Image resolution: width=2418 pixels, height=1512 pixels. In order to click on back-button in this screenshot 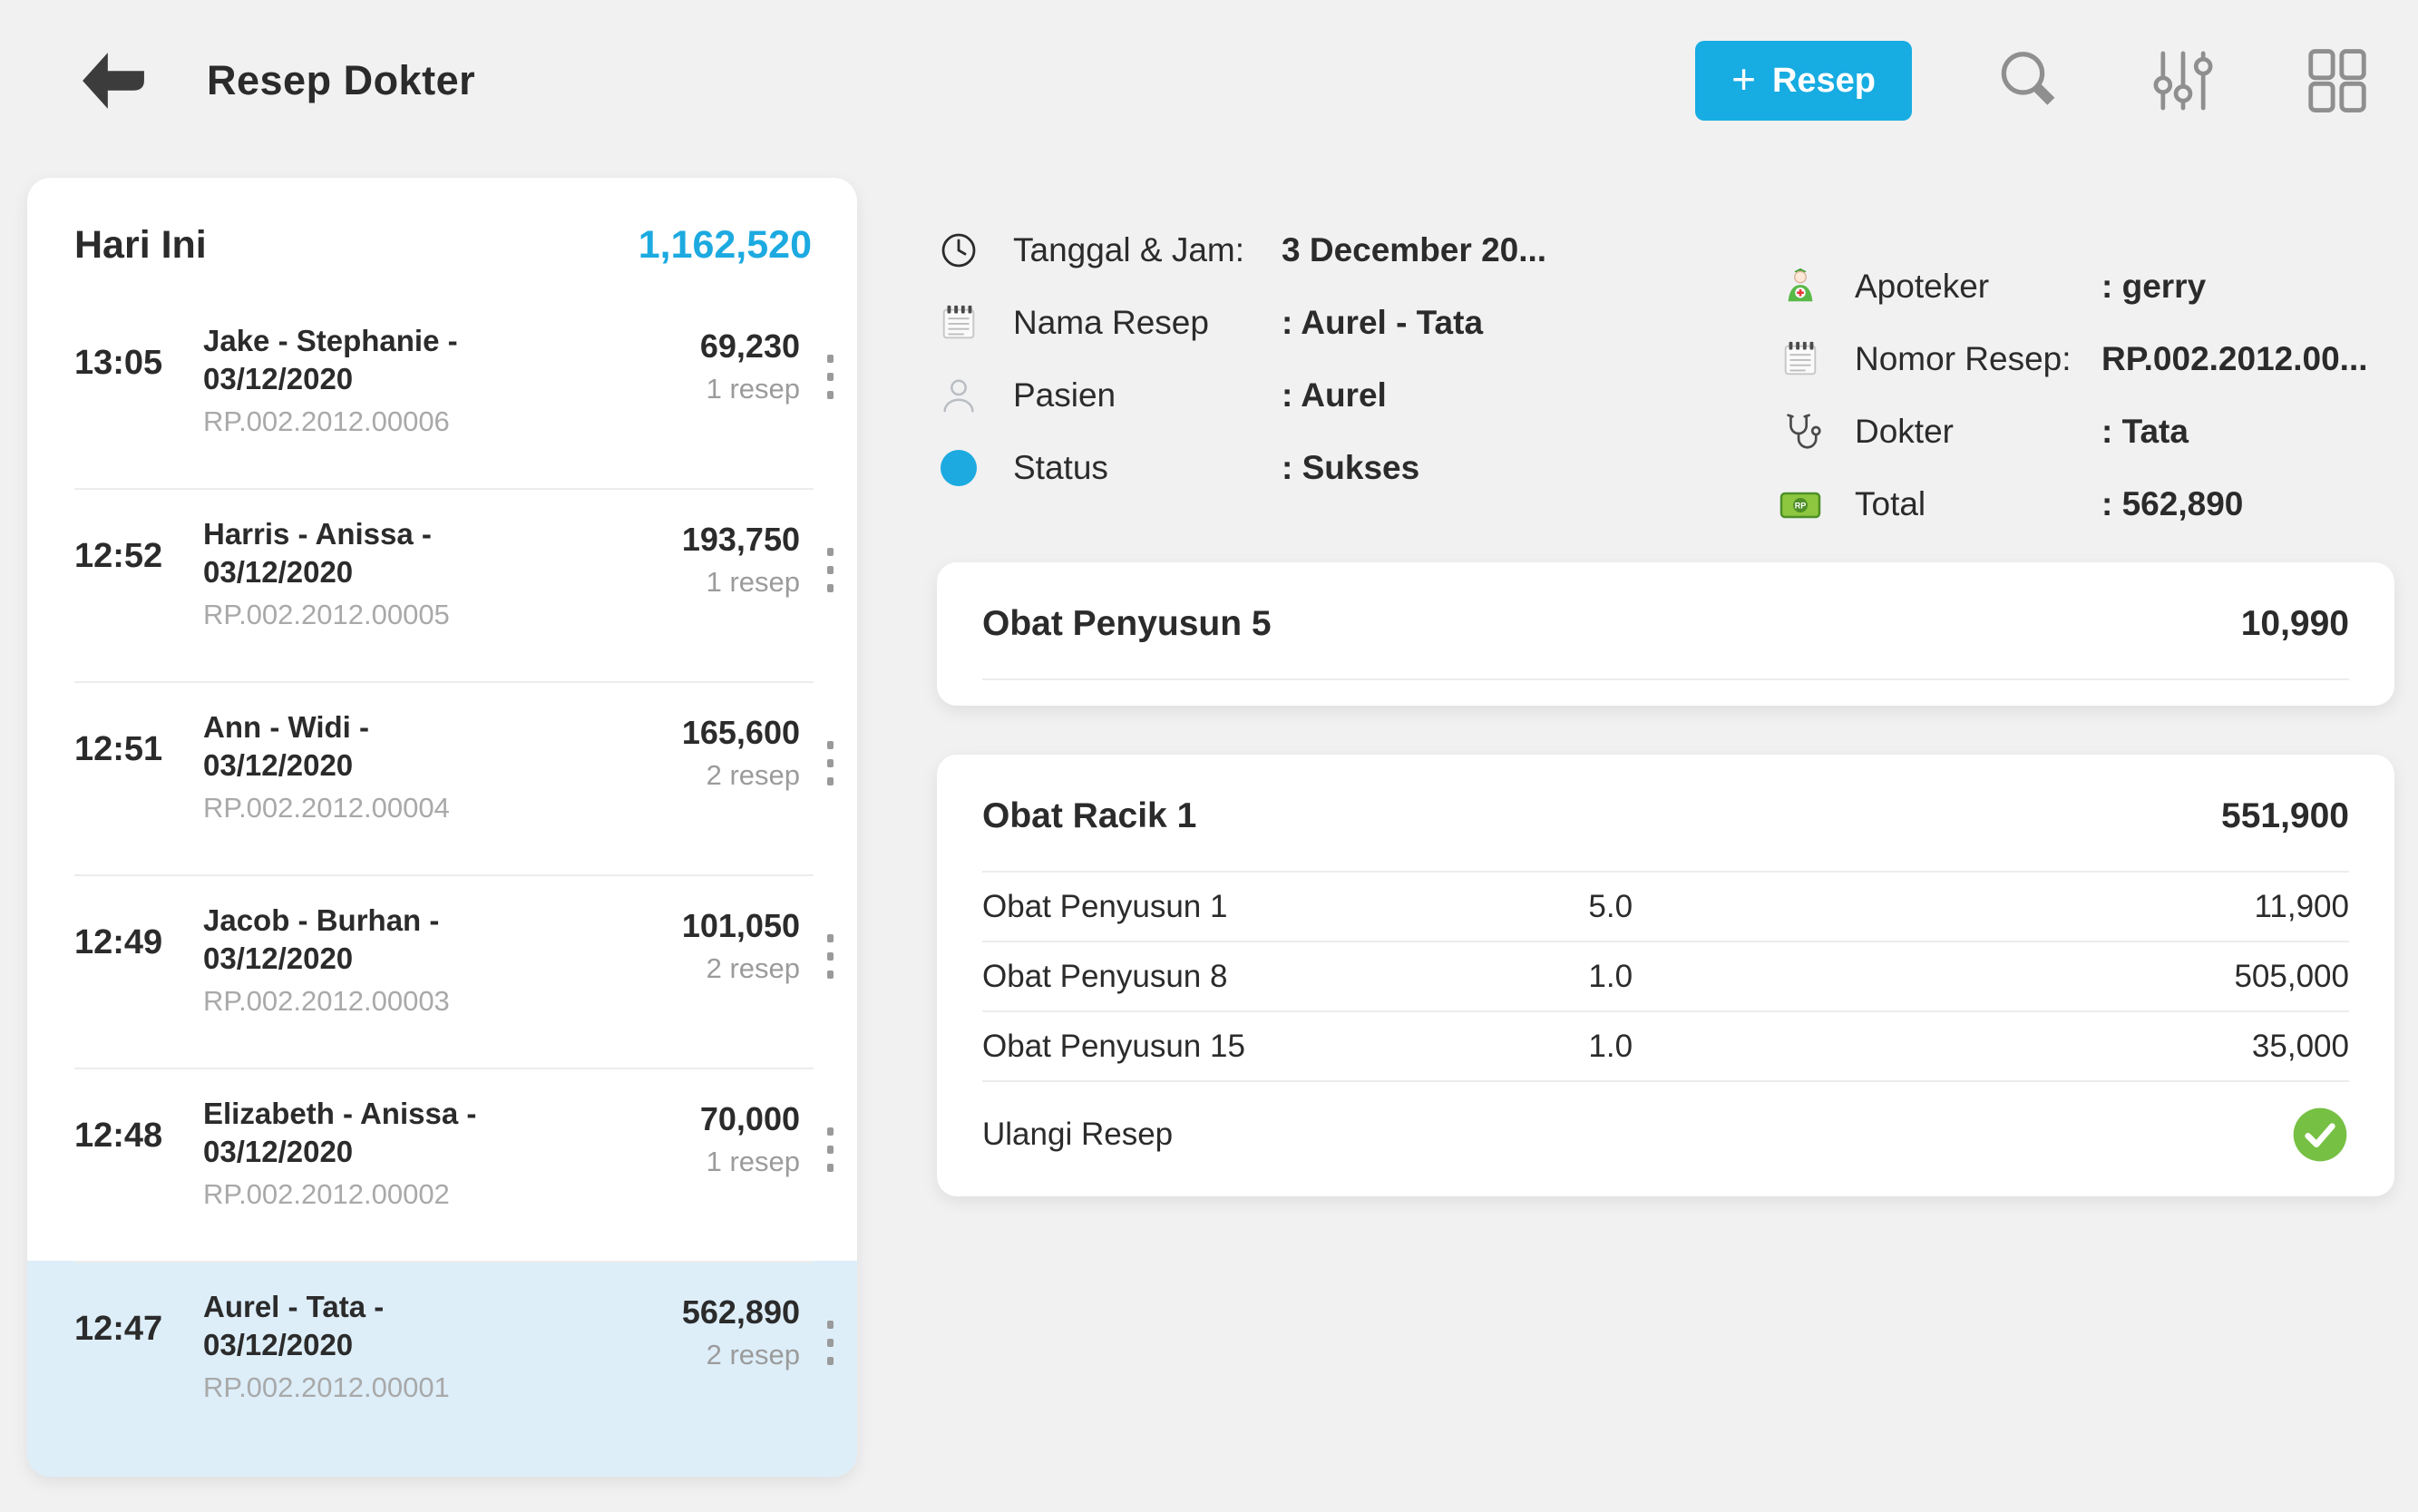, I will do `click(113, 80)`.